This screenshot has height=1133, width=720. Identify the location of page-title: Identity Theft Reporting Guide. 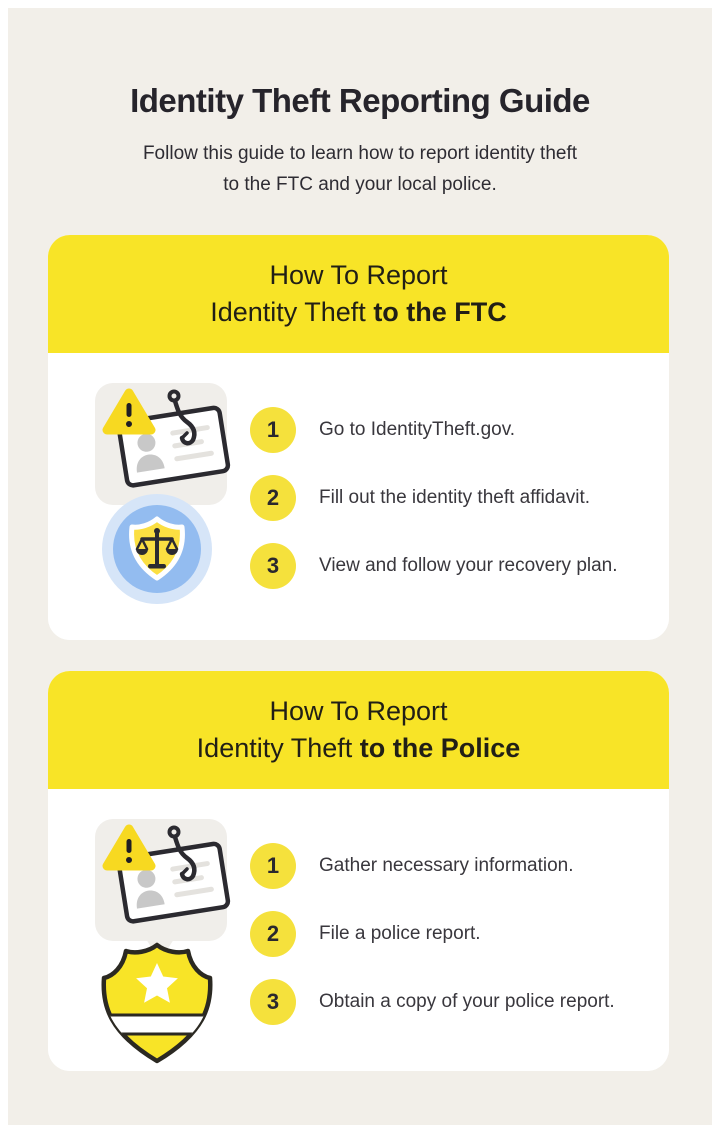
(360, 100).